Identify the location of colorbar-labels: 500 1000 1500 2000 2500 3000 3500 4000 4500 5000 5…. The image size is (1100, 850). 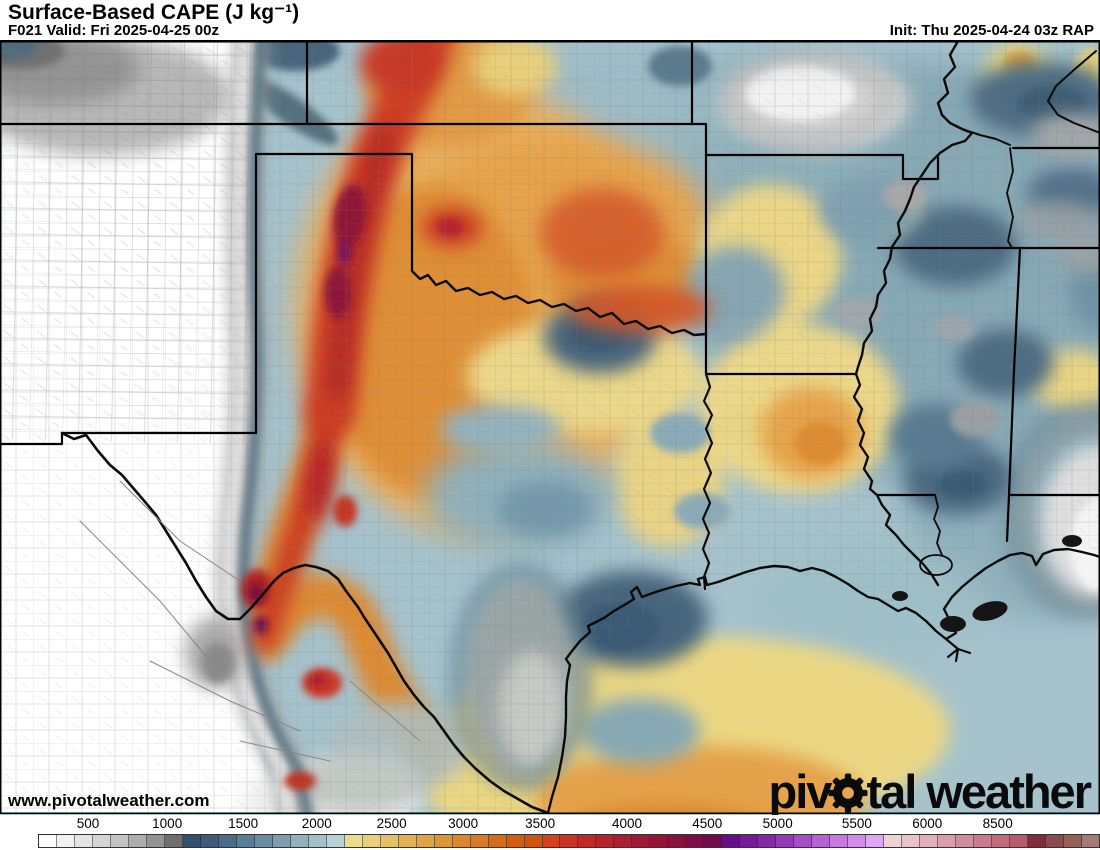
(550, 824).